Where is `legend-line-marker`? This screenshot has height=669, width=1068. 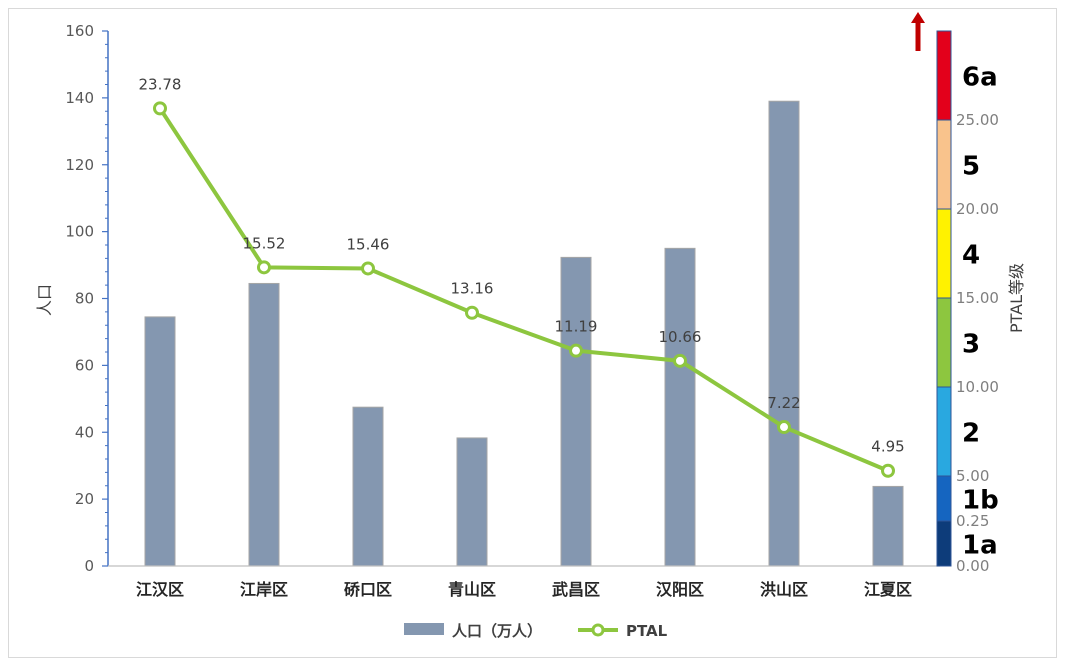
legend-line-marker is located at coordinates (598, 630).